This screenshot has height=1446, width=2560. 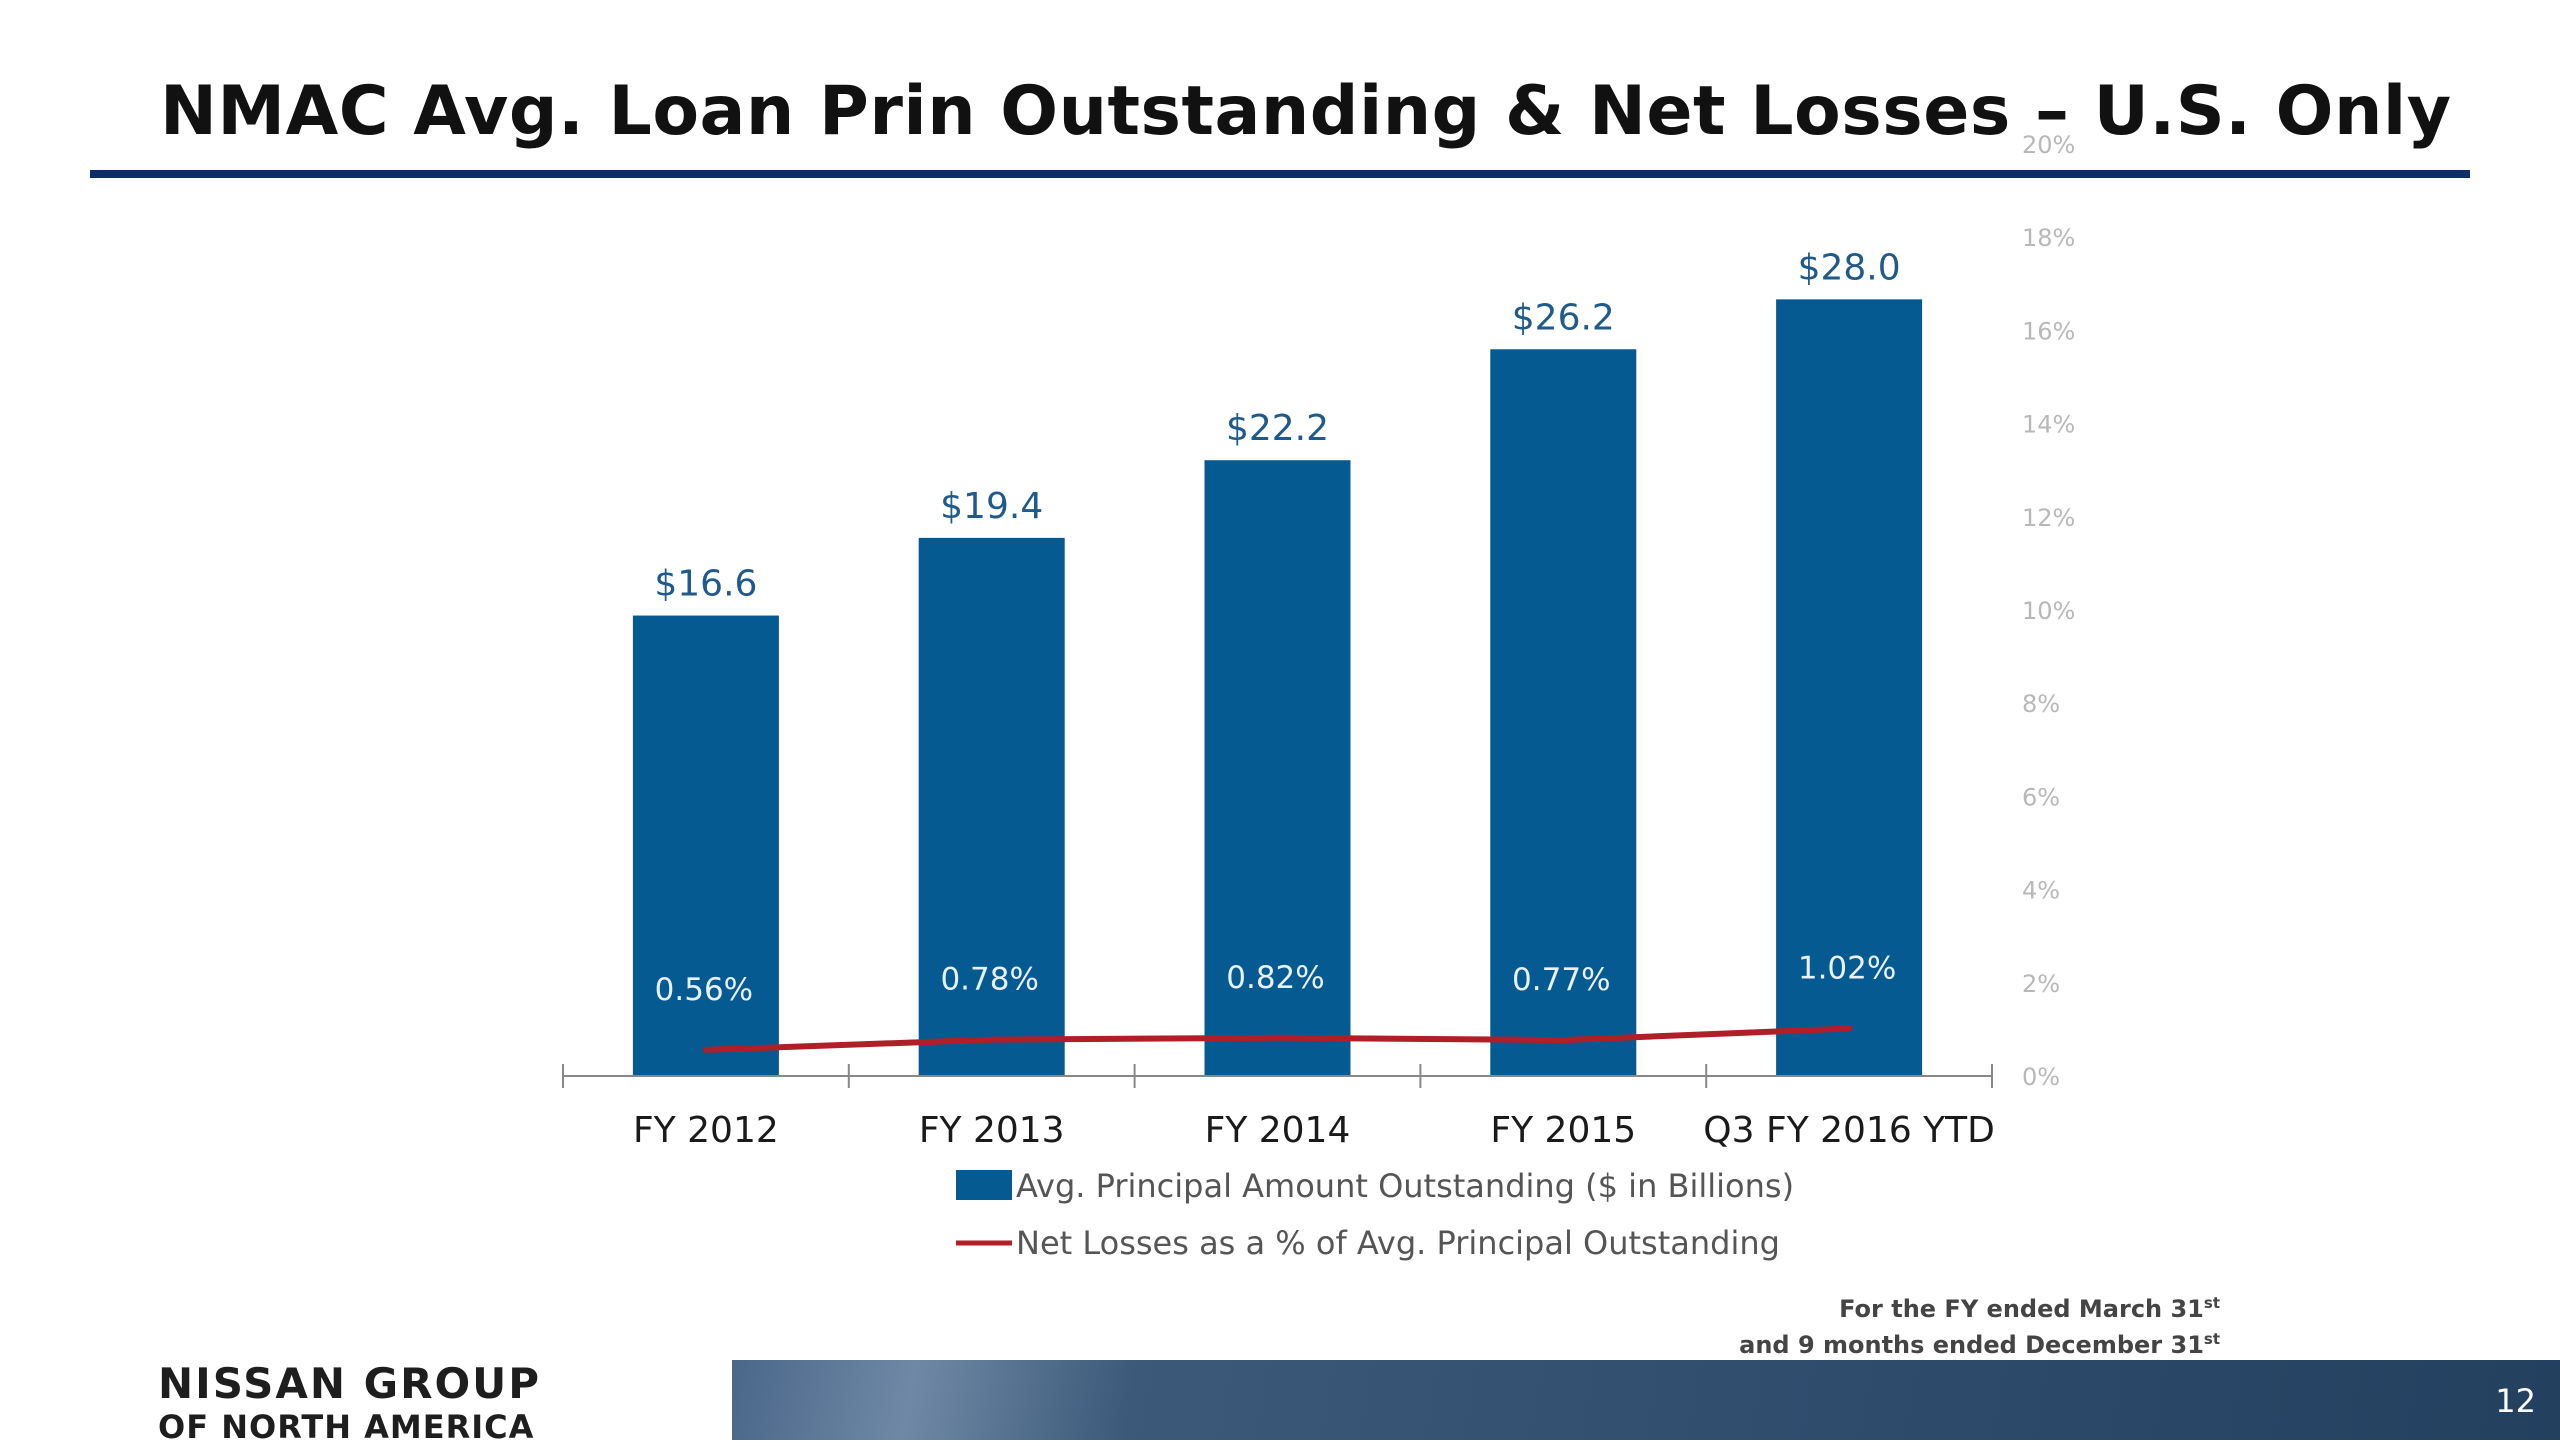 I want to click on footnote-line-2-sup: st, so click(x=2211, y=1339).